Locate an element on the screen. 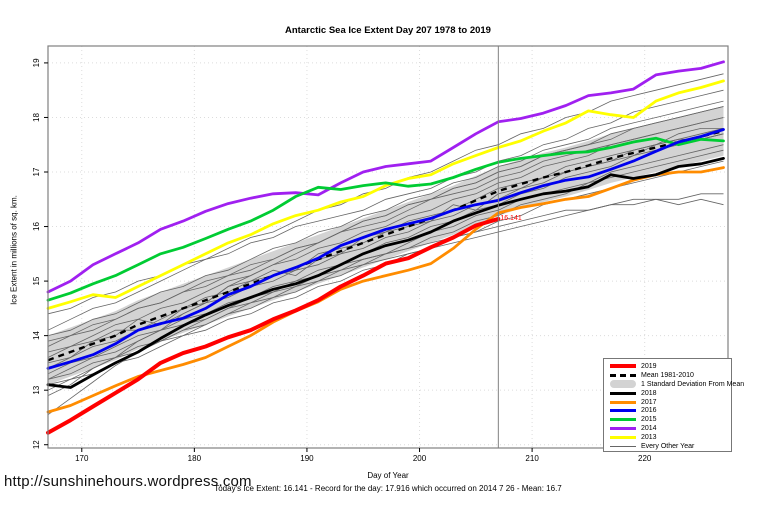 The height and width of the screenshot is (506, 760). y-tick-label: 15 is located at coordinates (36, 280).